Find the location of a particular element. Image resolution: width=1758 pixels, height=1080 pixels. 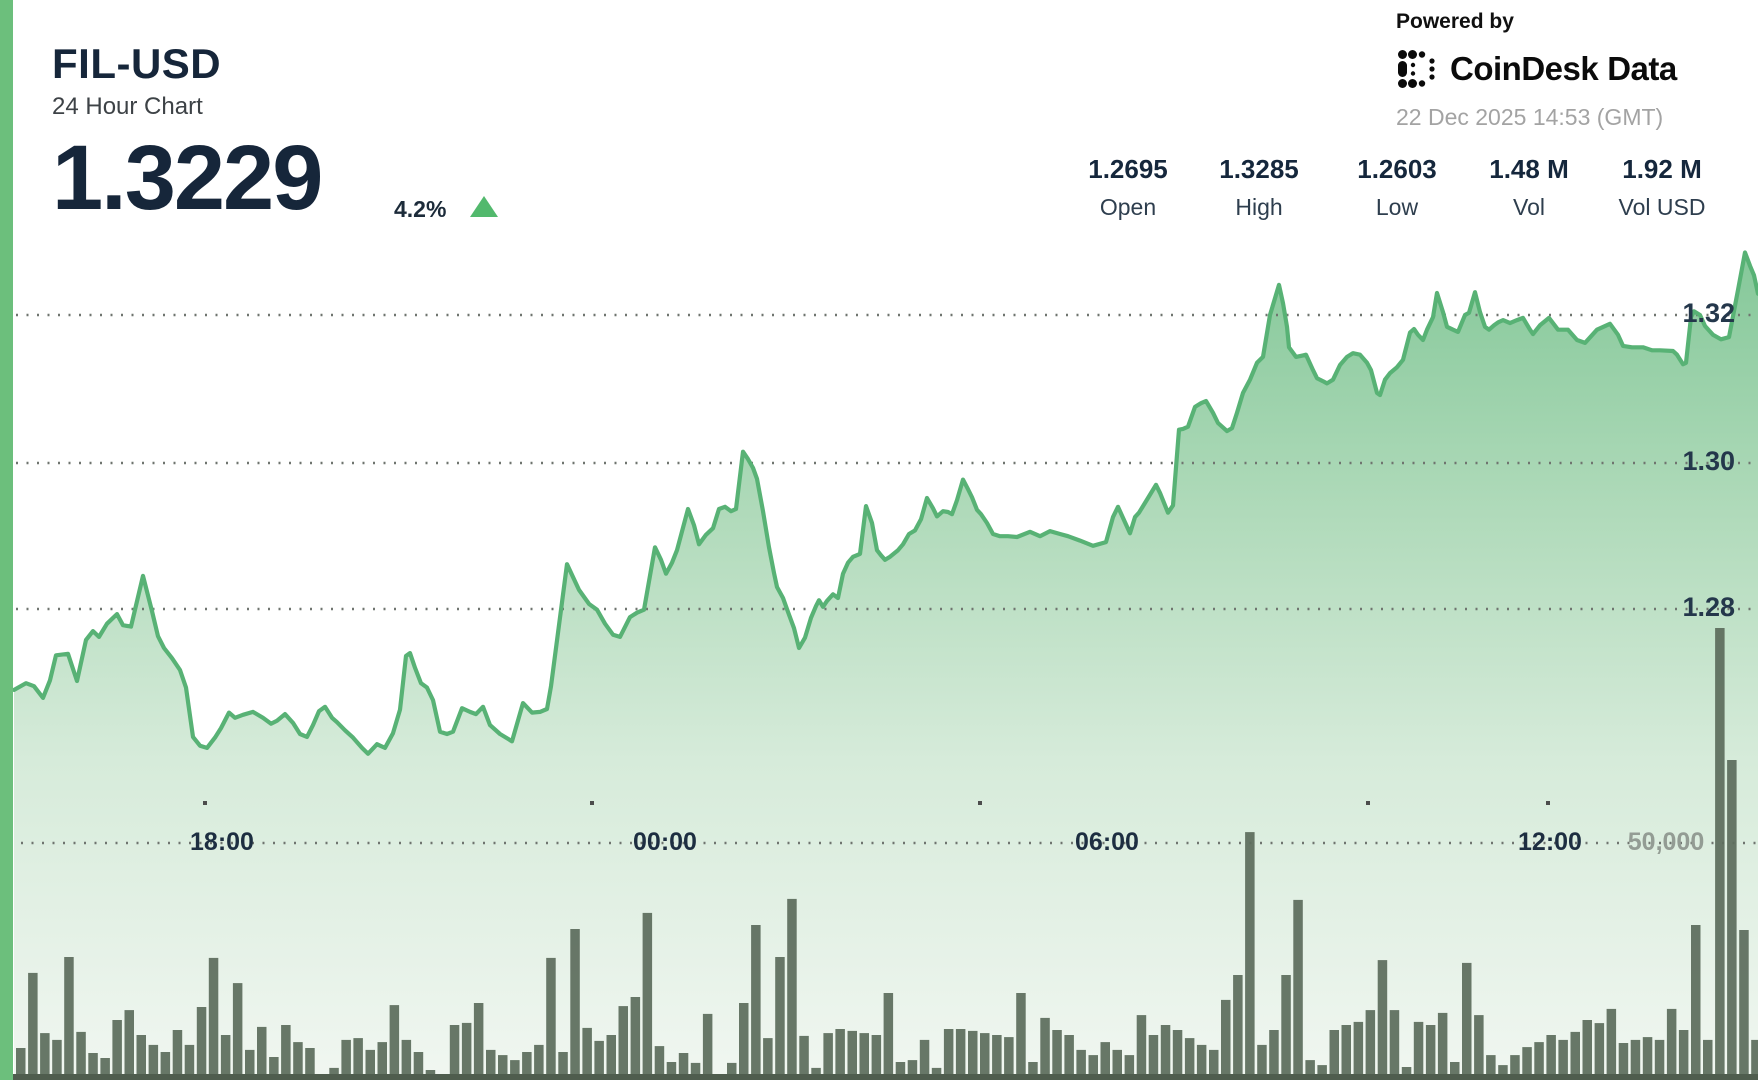

coindesk-logo: CoinDesk Data is located at coordinates (1561, 69).